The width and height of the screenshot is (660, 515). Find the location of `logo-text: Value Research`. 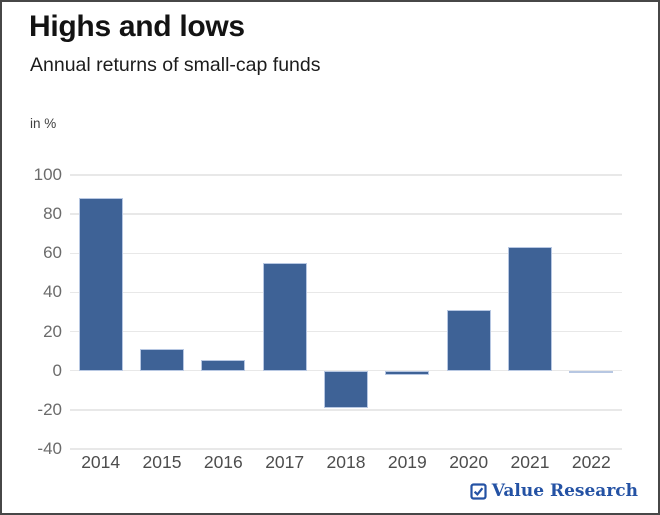

logo-text: Value Research is located at coordinates (564, 491).